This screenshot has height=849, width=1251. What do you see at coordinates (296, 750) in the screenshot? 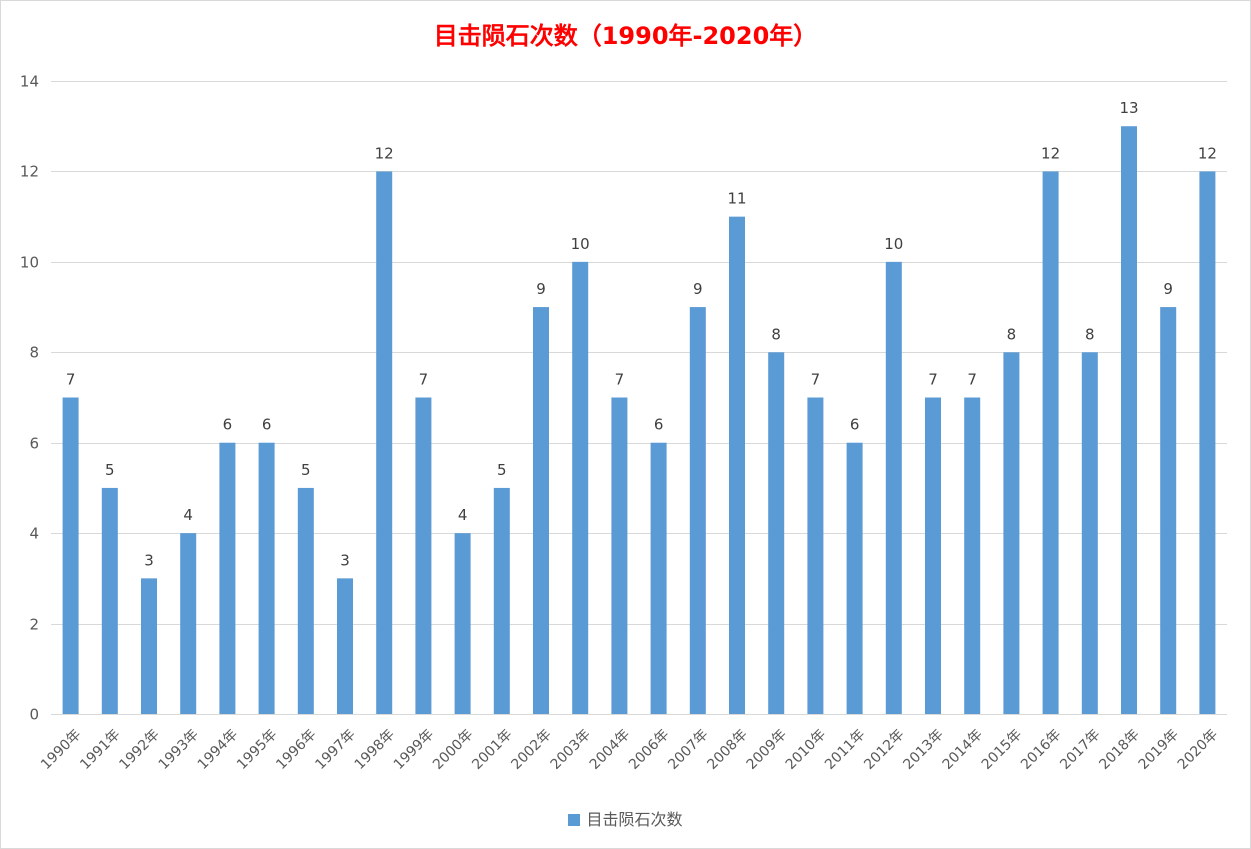
I see `x-tick-label: 1996年` at bounding box center [296, 750].